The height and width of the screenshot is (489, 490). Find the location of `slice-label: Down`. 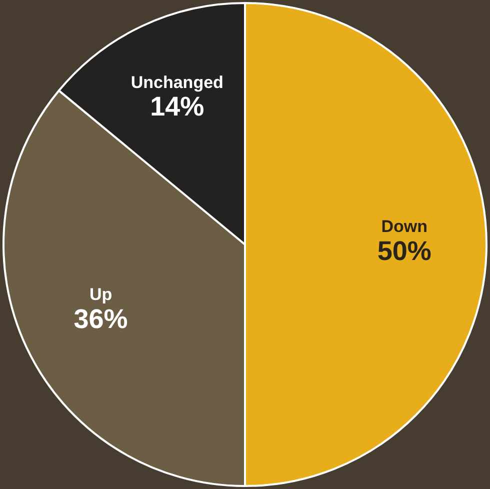

slice-label: Down is located at coordinates (404, 226).